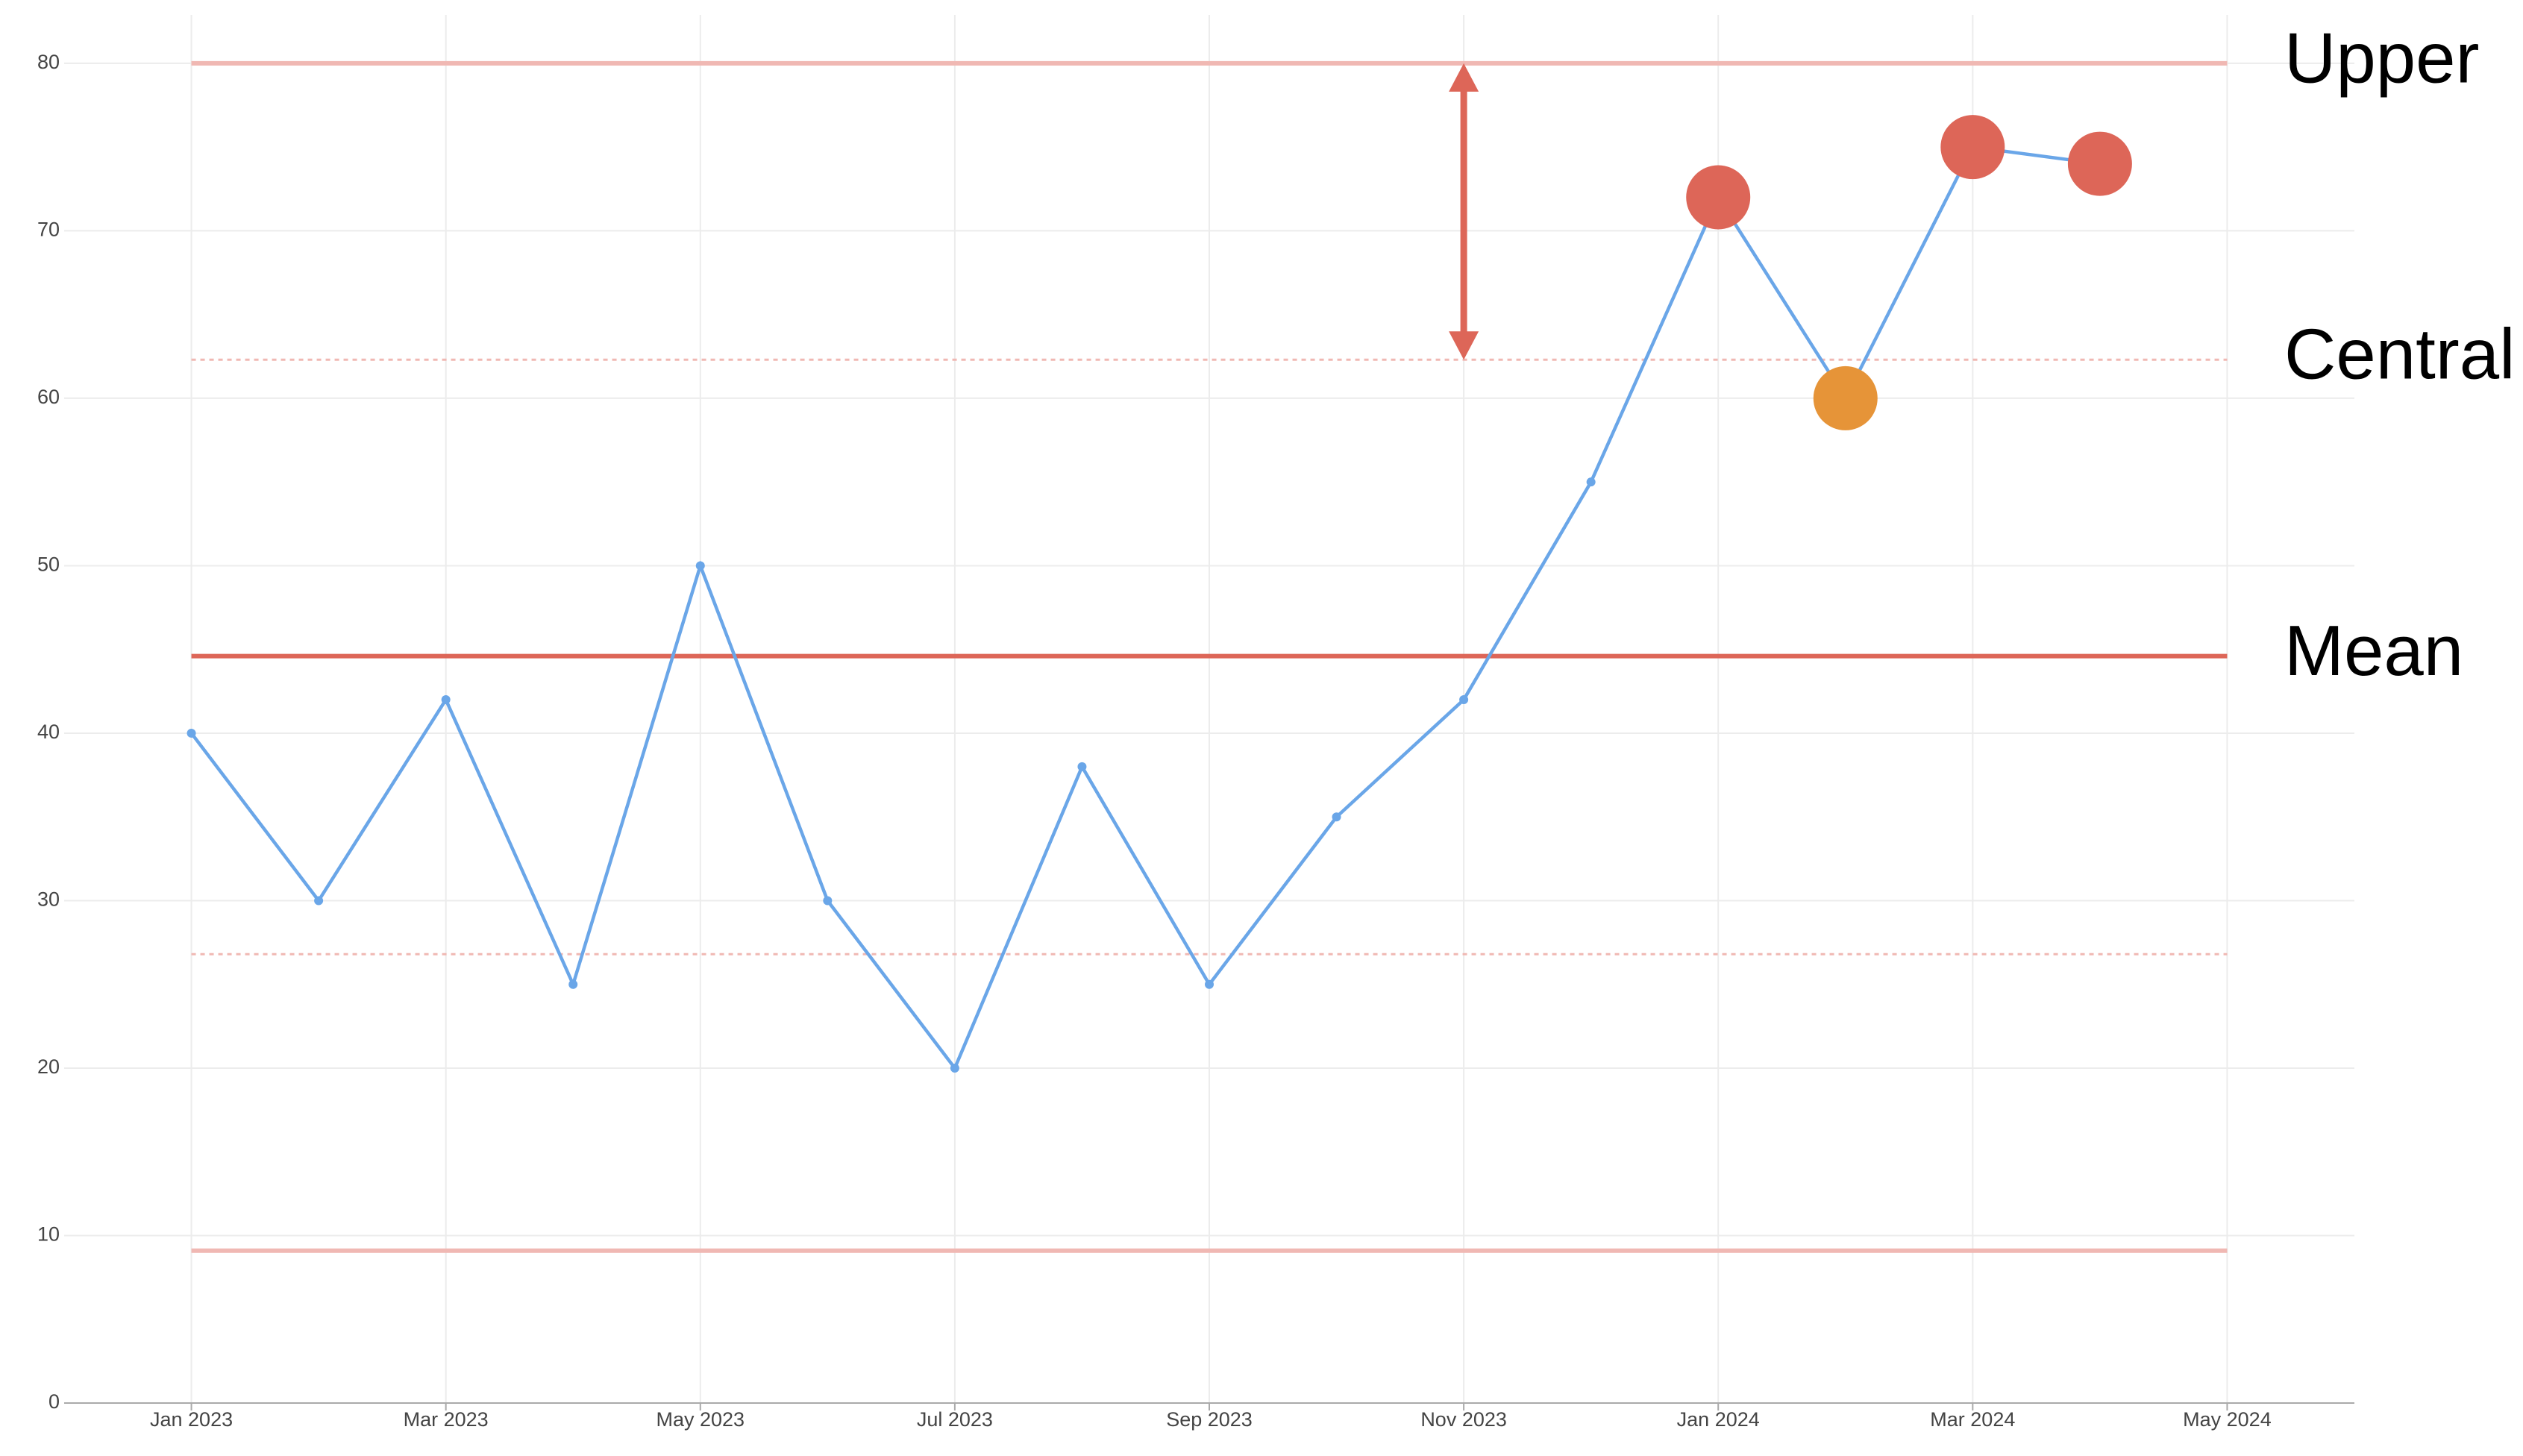  What do you see at coordinates (1463, 1419) in the screenshot?
I see `x-tick-label: Nov 2023` at bounding box center [1463, 1419].